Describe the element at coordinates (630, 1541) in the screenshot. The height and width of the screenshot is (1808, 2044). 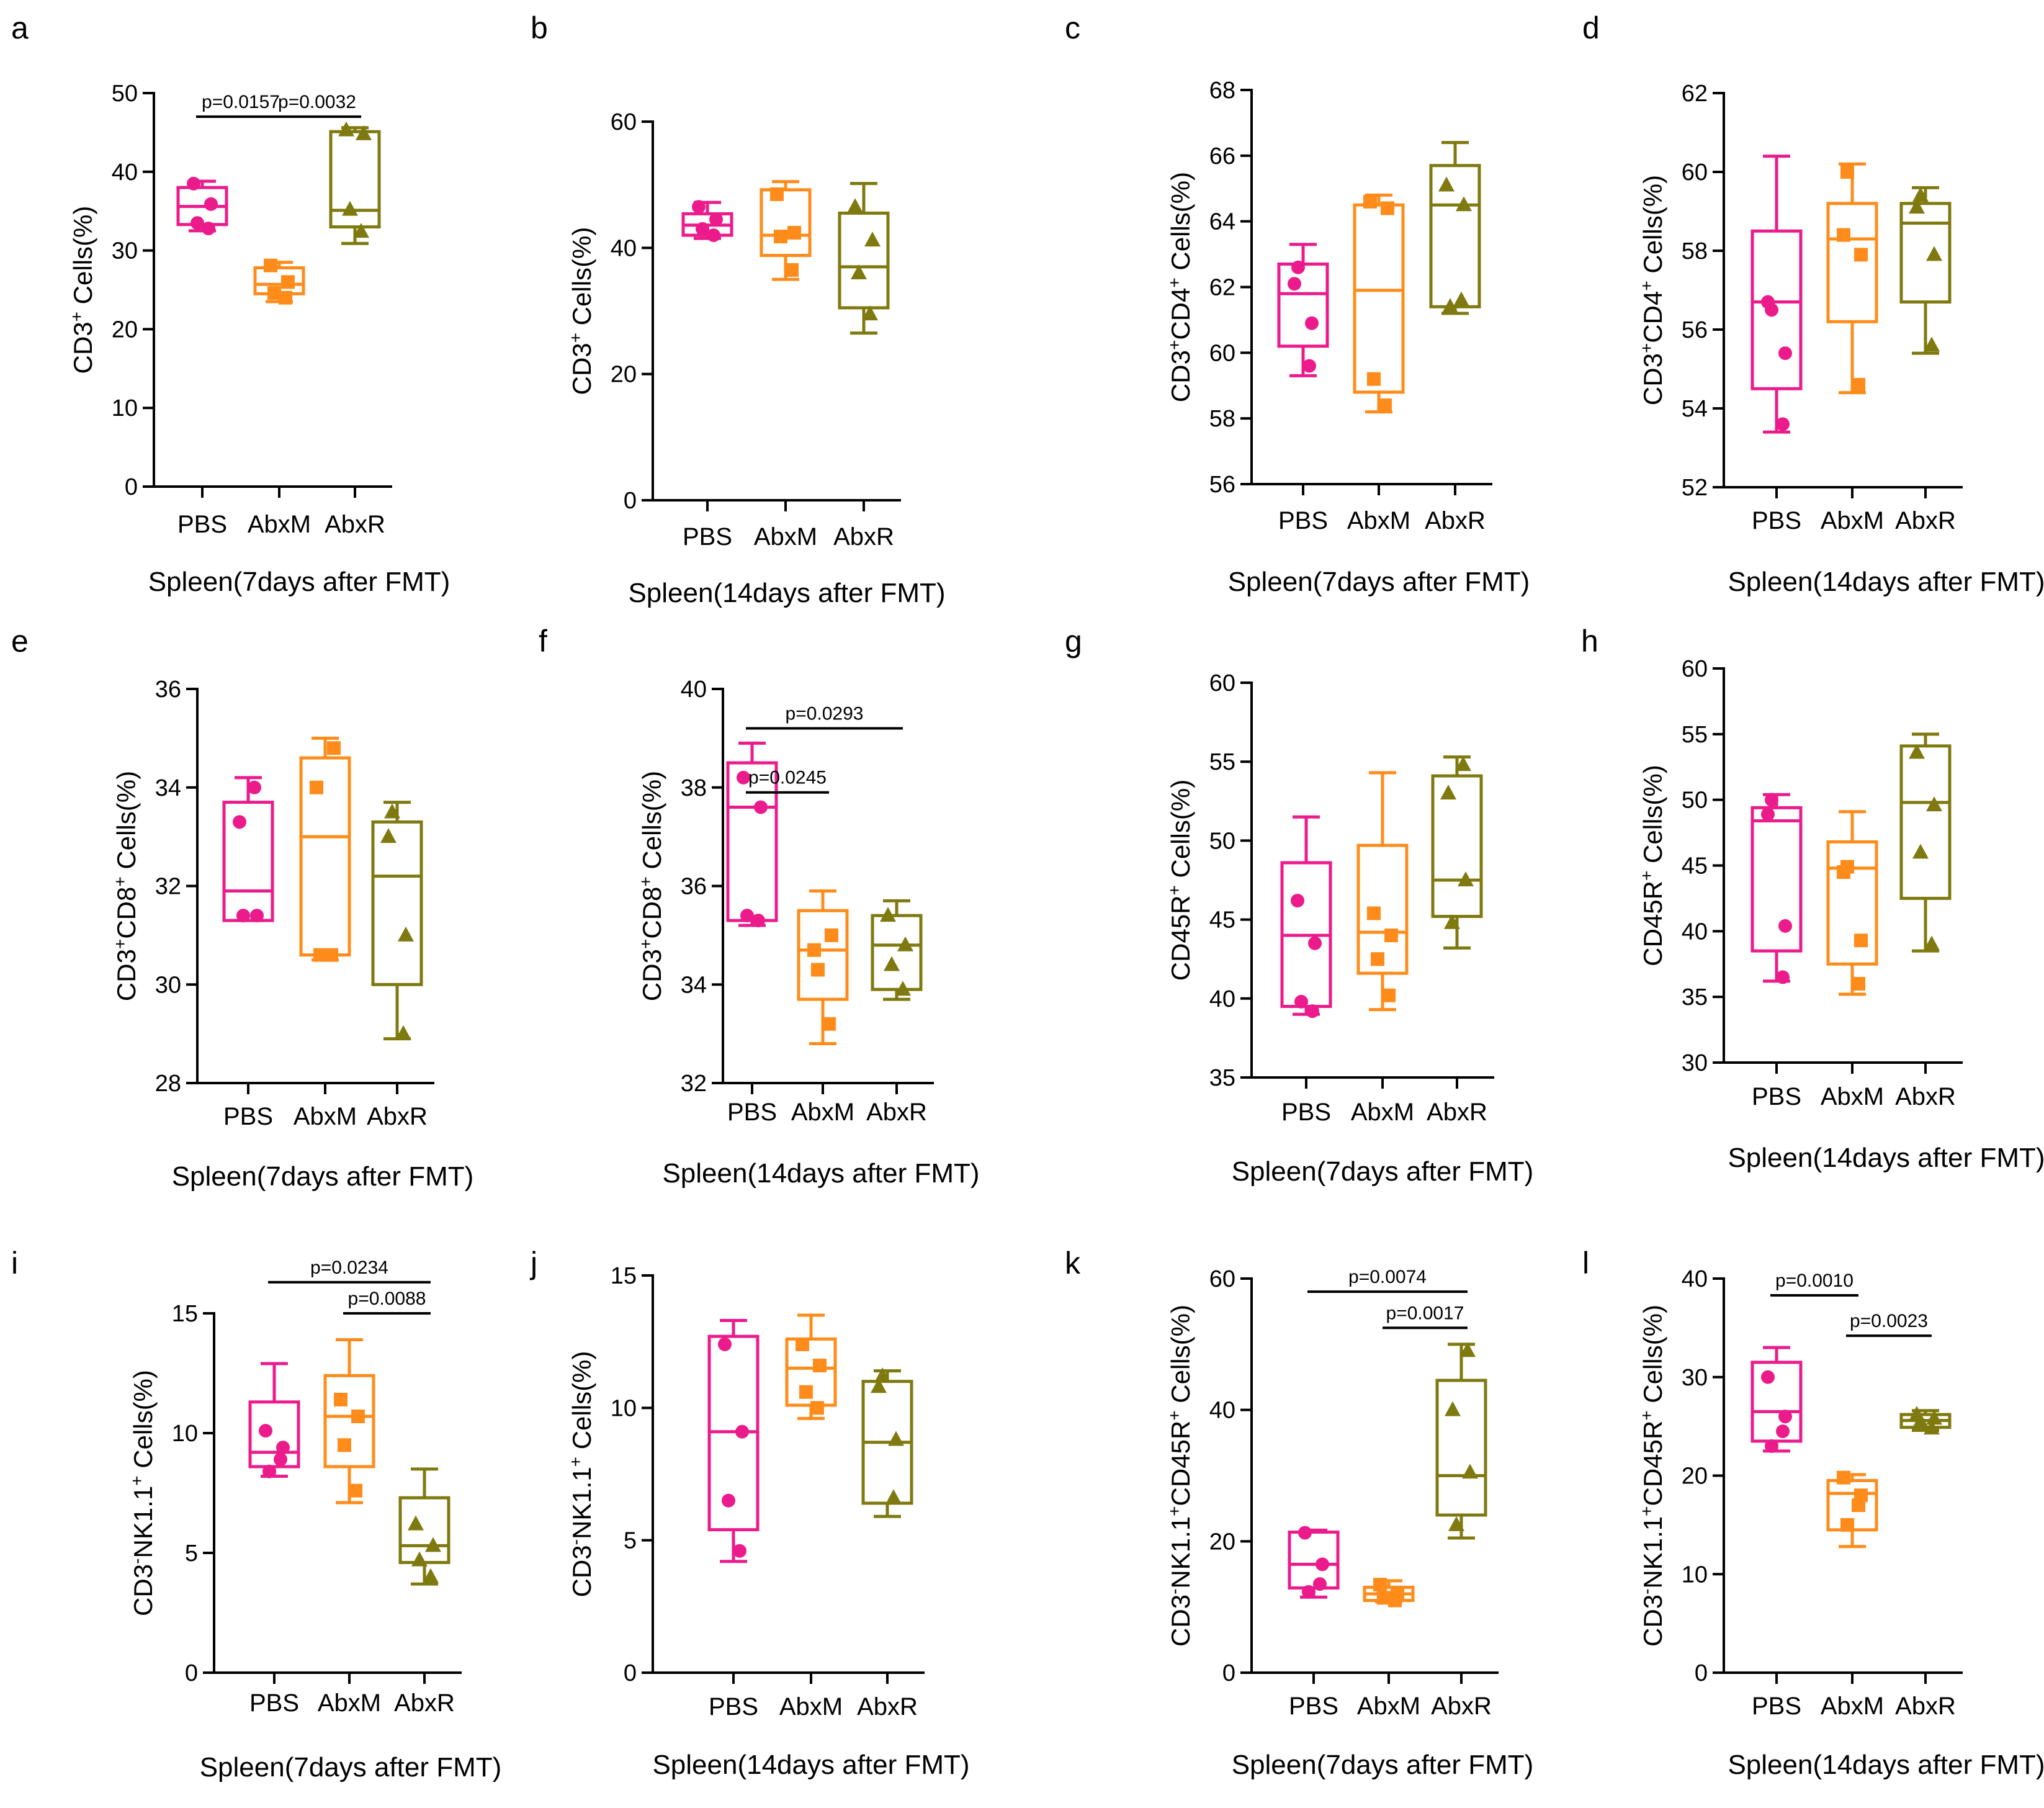
I see `y-tick-label: 5` at that location.